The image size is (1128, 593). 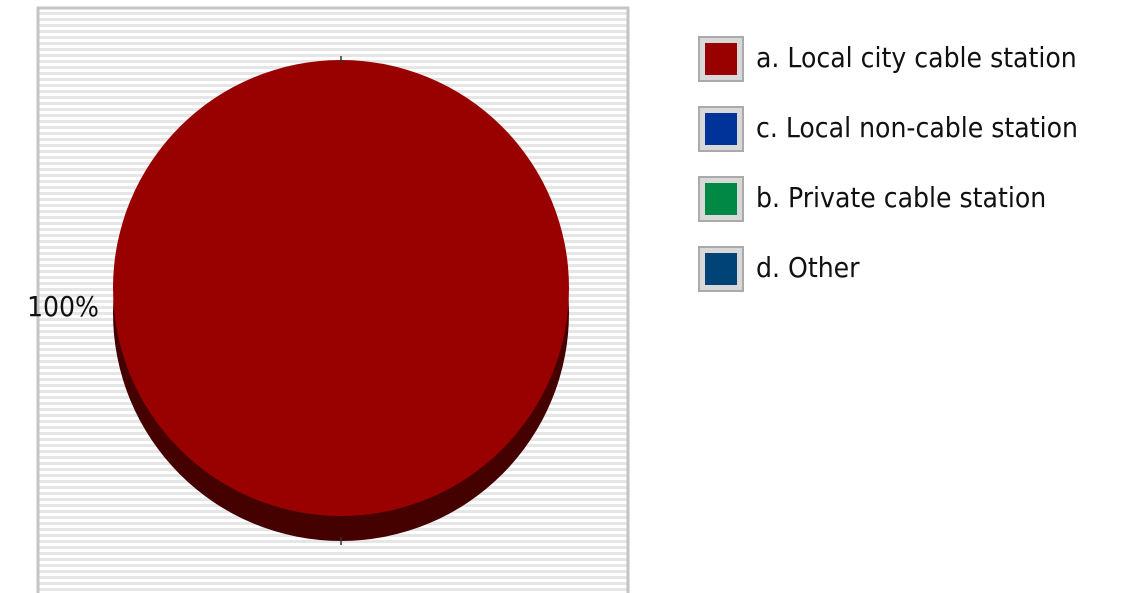 What do you see at coordinates (808, 267) in the screenshot?
I see `legend-label: d. Other` at bounding box center [808, 267].